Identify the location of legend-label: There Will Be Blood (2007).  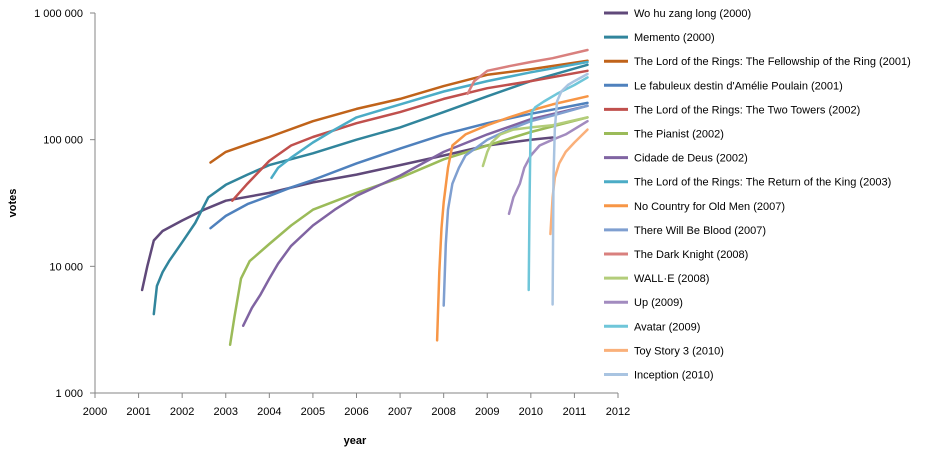
(700, 231).